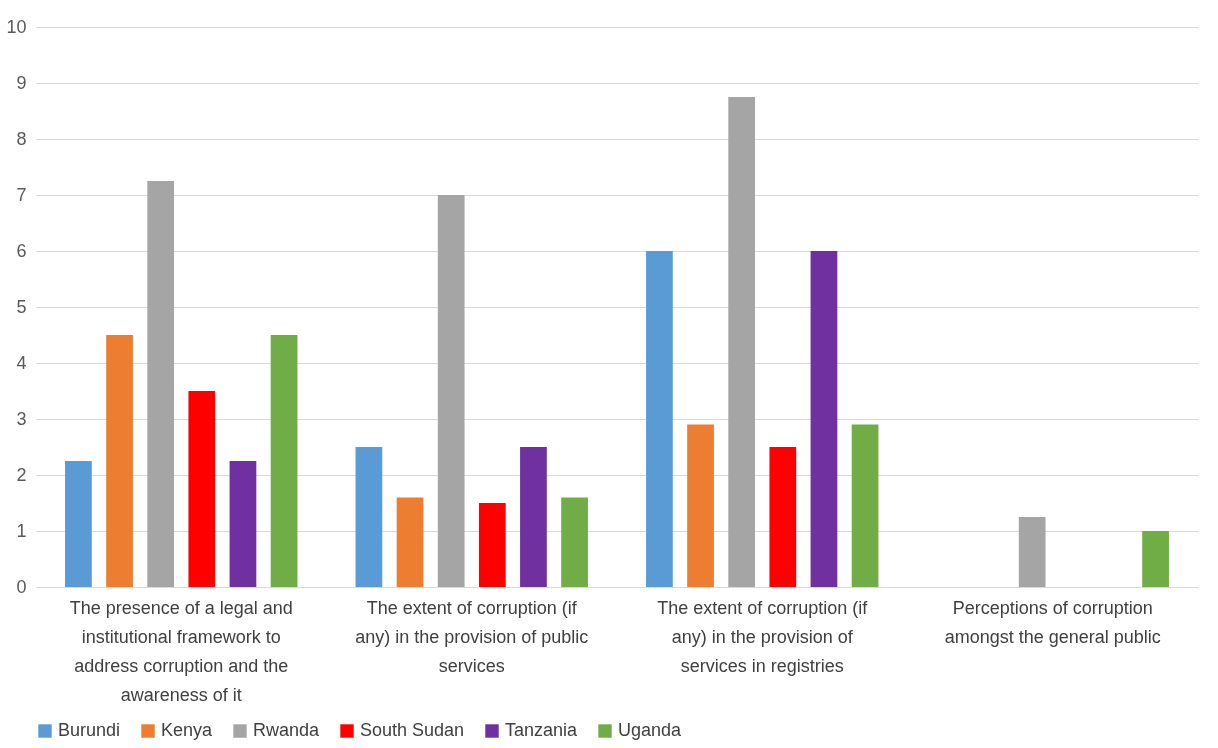  What do you see at coordinates (21, 530) in the screenshot?
I see `y-tick-label: 1` at bounding box center [21, 530].